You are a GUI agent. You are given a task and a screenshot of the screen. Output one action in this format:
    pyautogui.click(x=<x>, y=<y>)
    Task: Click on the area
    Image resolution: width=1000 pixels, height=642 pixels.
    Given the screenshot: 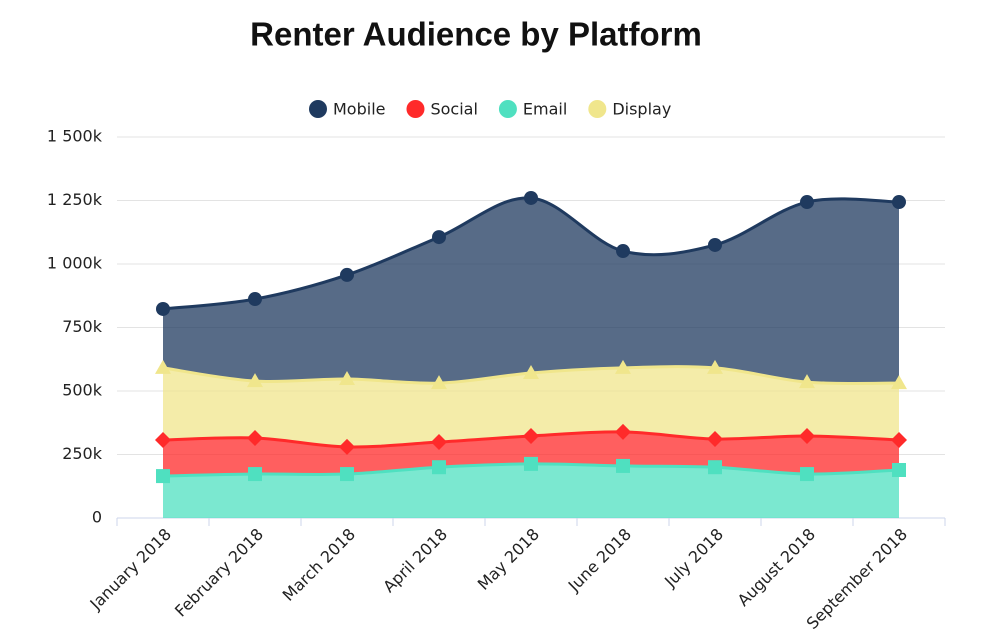 What is the action you would take?
    pyautogui.click(x=531, y=406)
    